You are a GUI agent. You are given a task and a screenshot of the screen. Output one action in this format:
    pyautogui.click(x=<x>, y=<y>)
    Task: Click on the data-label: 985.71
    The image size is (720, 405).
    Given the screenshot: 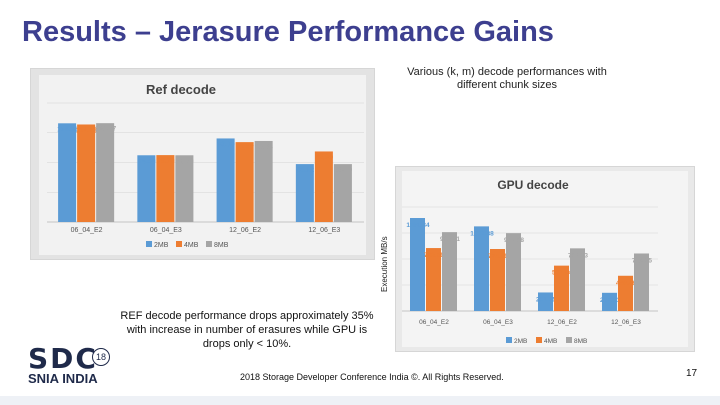 What is the action you would take?
    pyautogui.click(x=450, y=239)
    